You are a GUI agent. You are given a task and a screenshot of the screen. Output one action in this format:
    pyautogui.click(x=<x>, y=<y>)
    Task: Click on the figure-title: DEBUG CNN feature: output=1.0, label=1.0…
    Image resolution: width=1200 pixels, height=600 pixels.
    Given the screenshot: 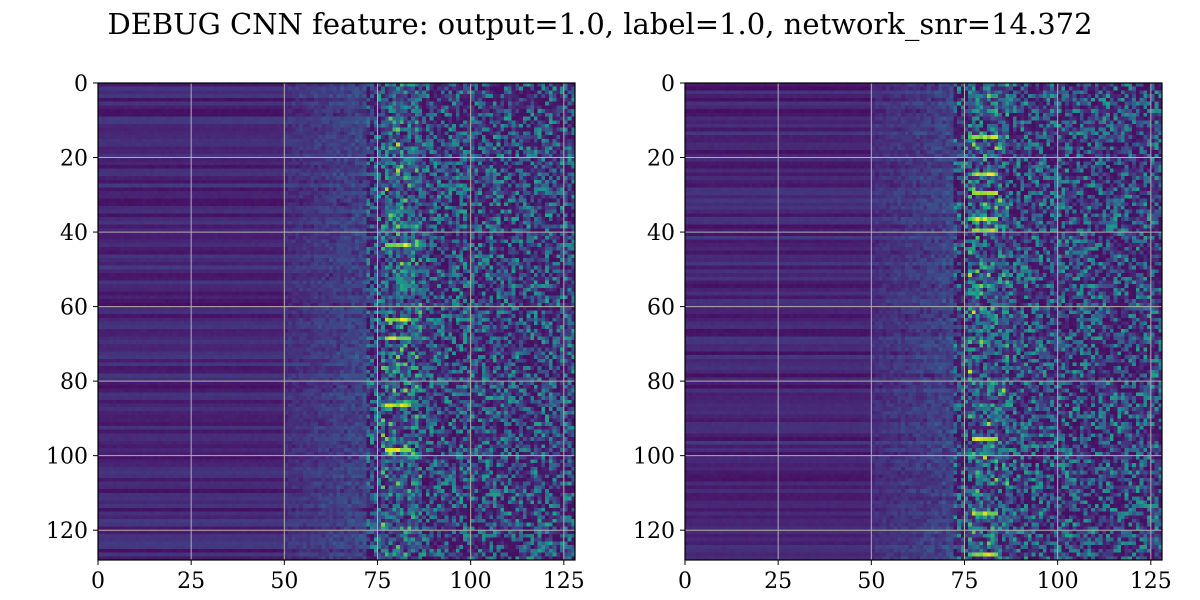 What is the action you would take?
    pyautogui.click(x=599, y=24)
    